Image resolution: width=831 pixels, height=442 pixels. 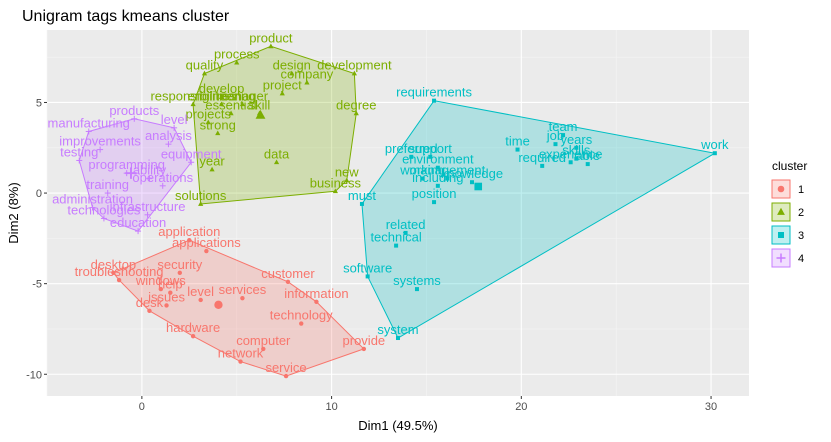 I want to click on point-label: windows, so click(x=160, y=280).